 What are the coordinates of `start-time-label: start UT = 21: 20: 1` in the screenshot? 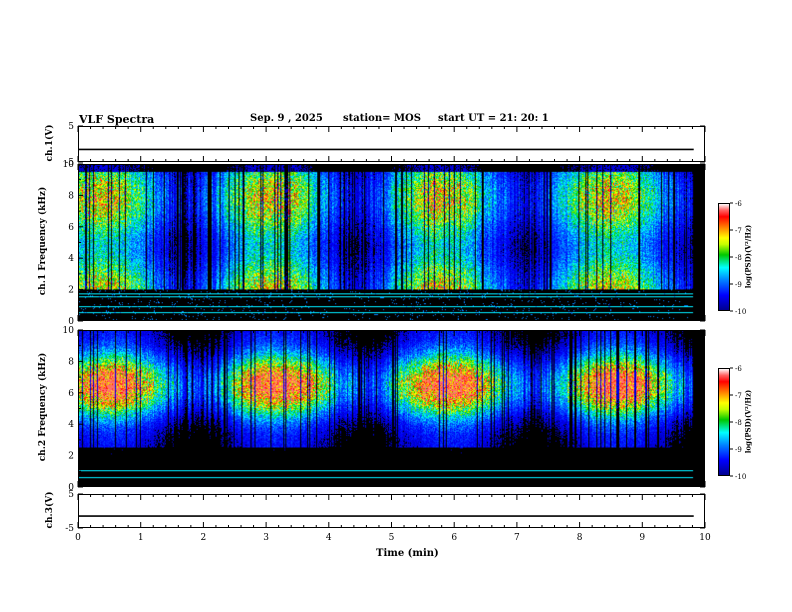 It's located at (493, 118).